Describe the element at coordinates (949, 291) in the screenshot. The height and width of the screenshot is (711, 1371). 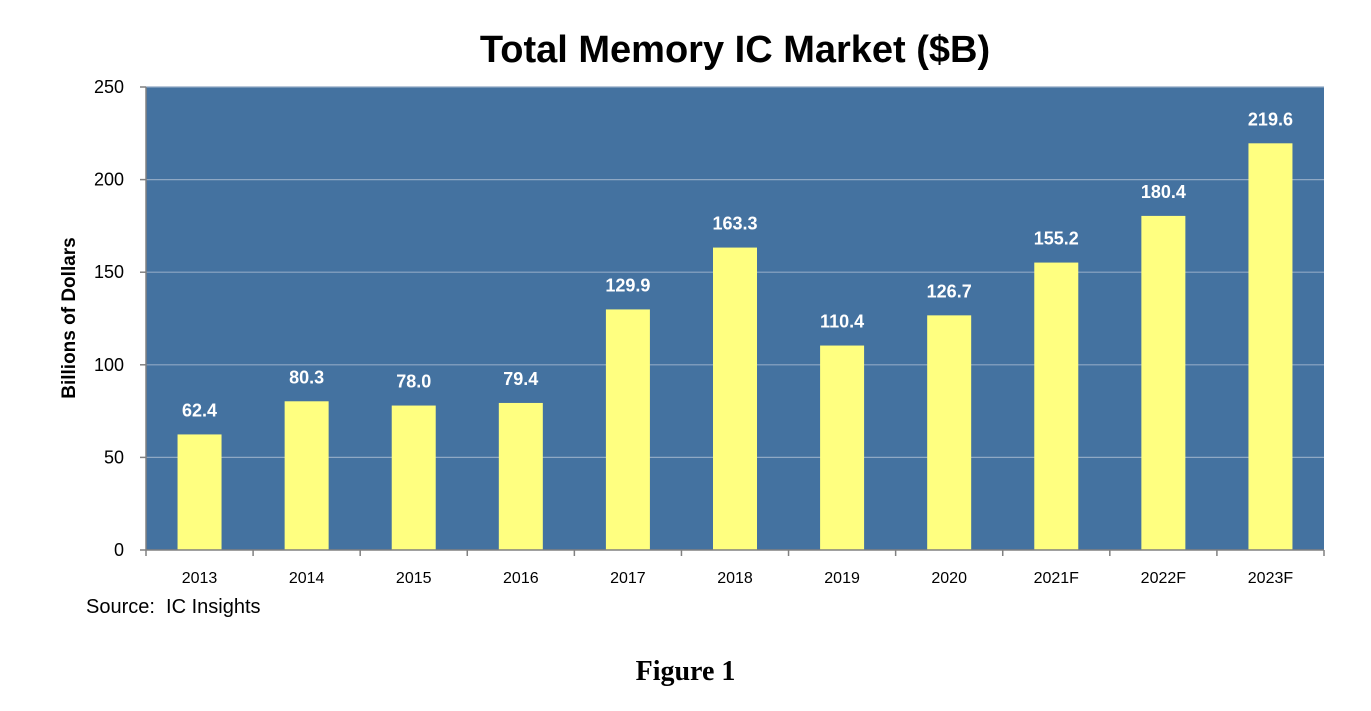
I see `data-label-2020: 126.7` at that location.